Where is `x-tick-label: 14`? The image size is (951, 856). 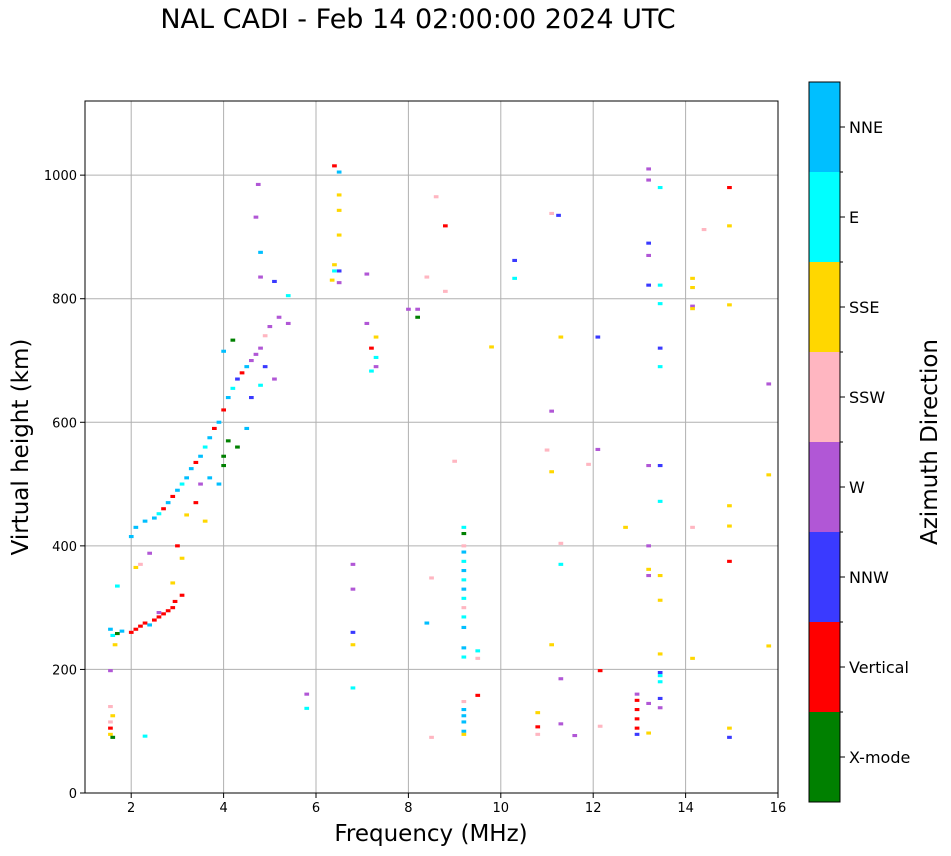 x-tick-label: 14 is located at coordinates (685, 808).